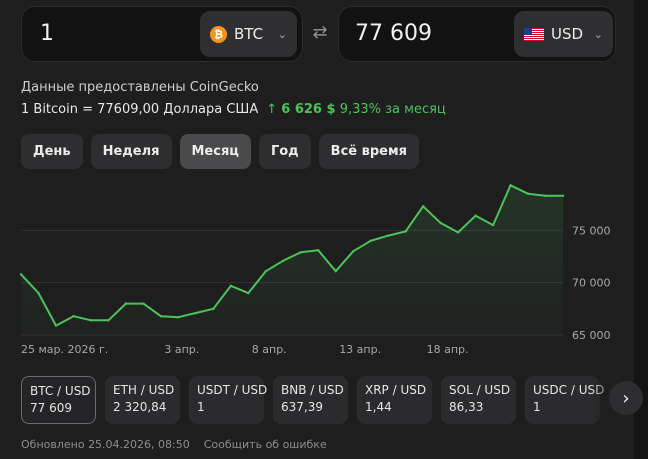 This screenshot has height=459, width=648. Describe the element at coordinates (265, 444) in the screenshot. I see `report-error-link: Сообщить об ошибке` at that location.